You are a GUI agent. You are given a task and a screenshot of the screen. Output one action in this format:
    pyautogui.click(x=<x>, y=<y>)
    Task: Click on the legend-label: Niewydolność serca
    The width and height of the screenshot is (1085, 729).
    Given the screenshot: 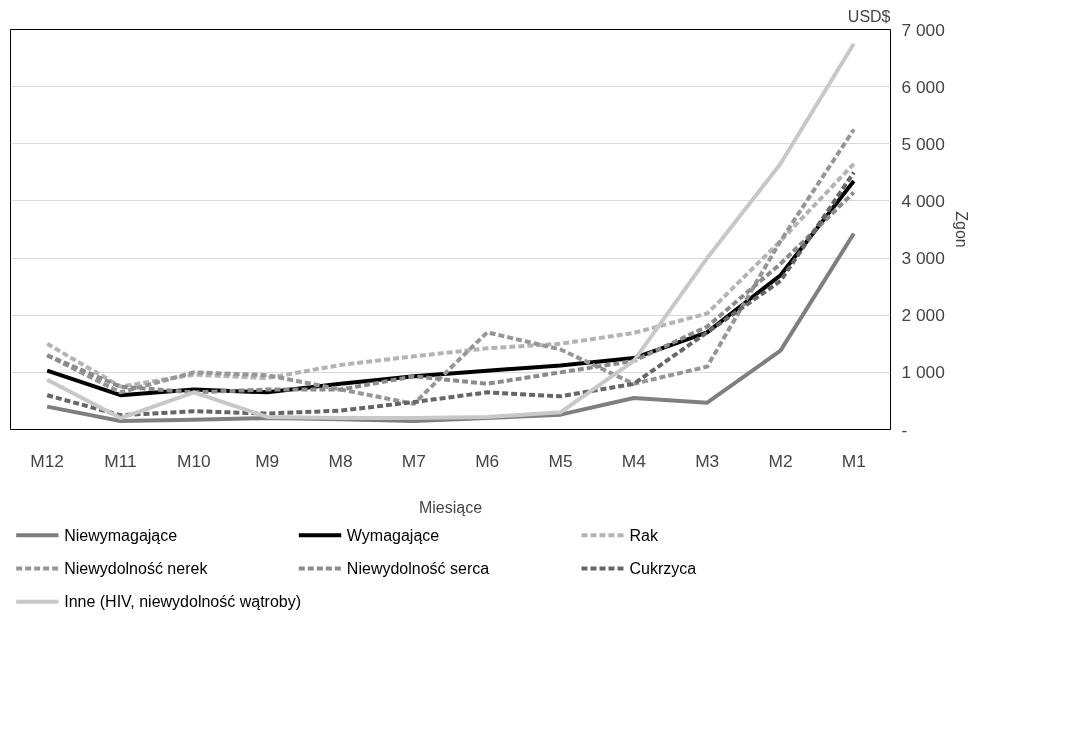 What is the action you would take?
    pyautogui.click(x=418, y=568)
    